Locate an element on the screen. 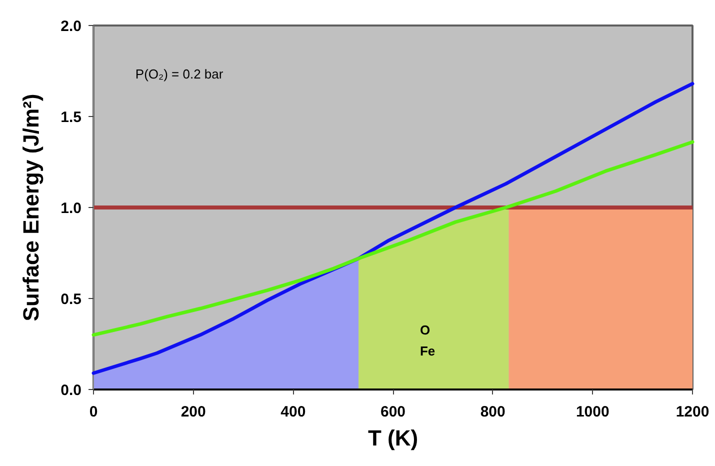 This screenshot has height=466, width=715. x-tick-label: 200 is located at coordinates (193, 412).